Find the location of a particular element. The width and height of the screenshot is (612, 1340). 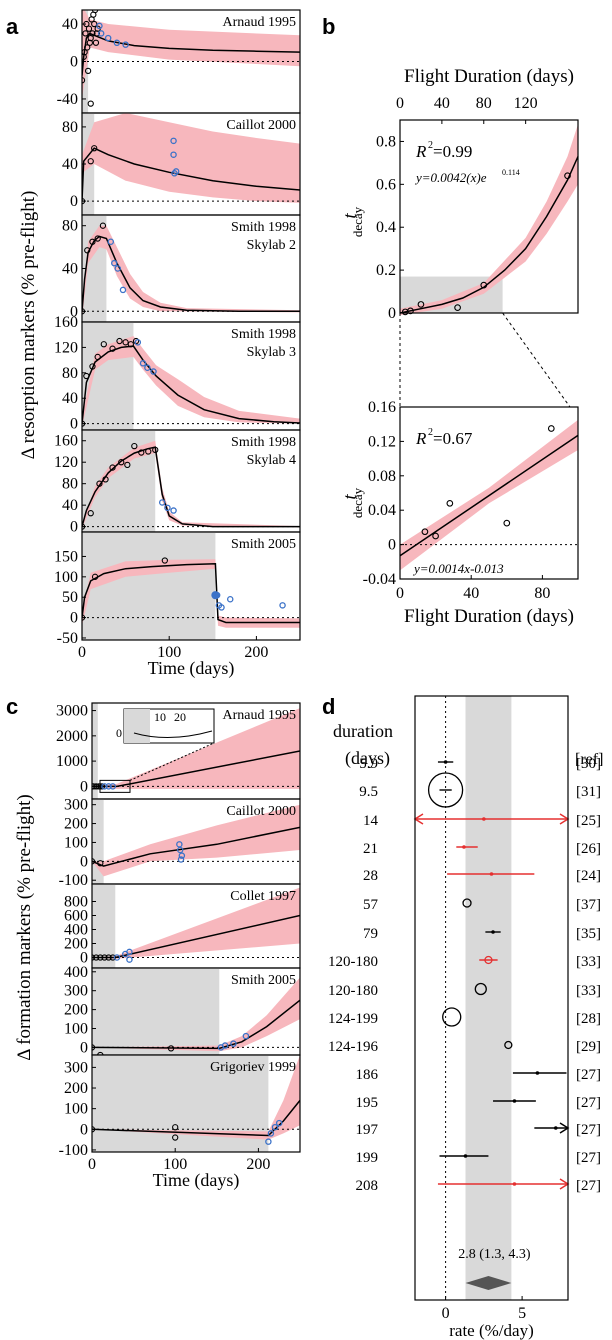

r2-superscript: 2 is located at coordinates (430, 145).